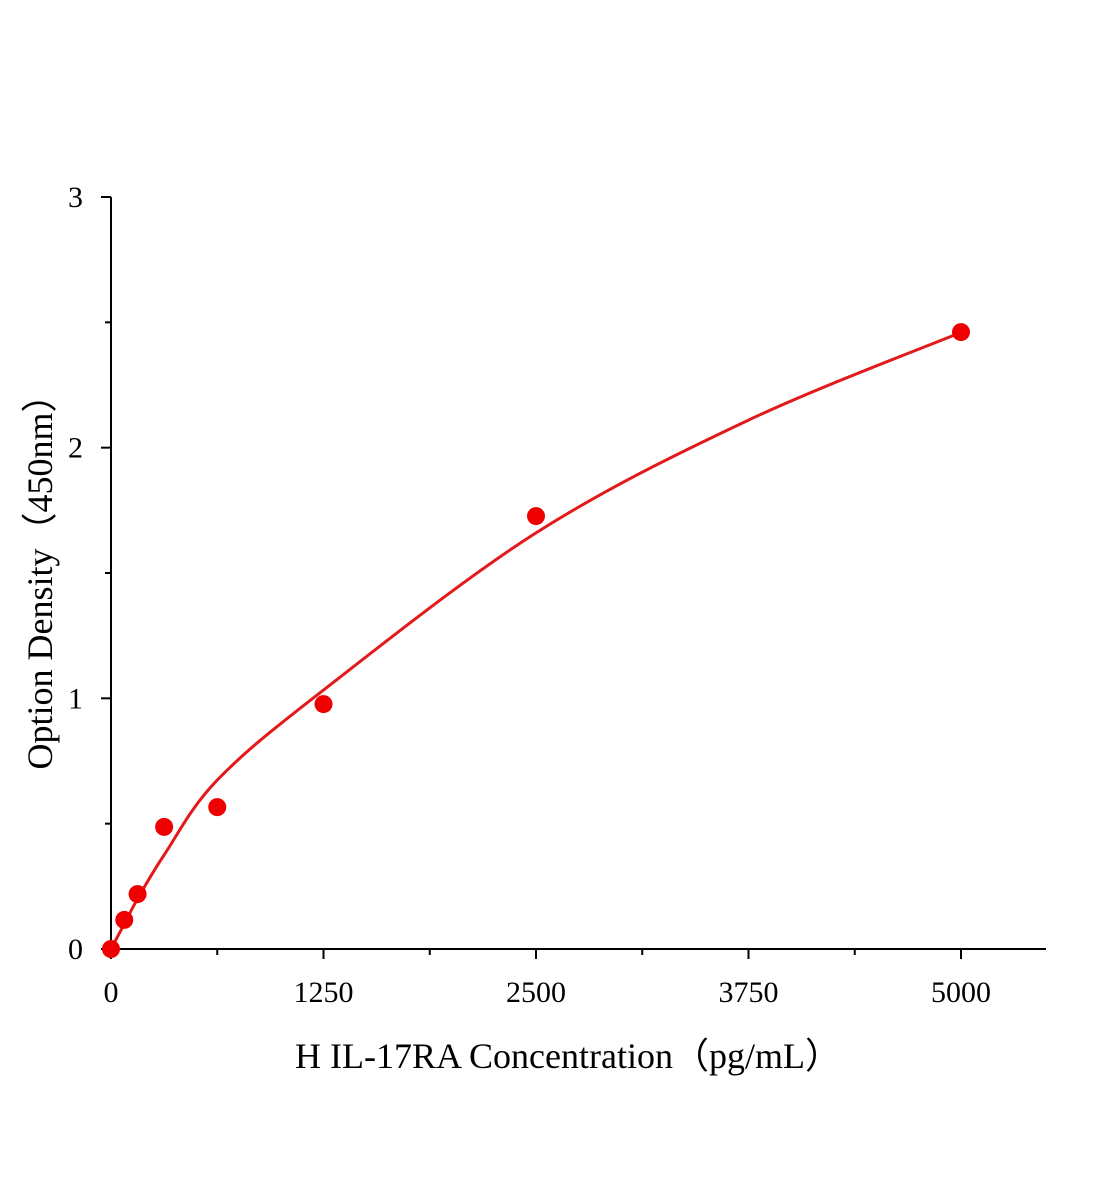 The image size is (1104, 1200). What do you see at coordinates (568, 1056) in the screenshot?
I see `x-axis-label: H IL-17RA Concentration（pg/mL）` at bounding box center [568, 1056].